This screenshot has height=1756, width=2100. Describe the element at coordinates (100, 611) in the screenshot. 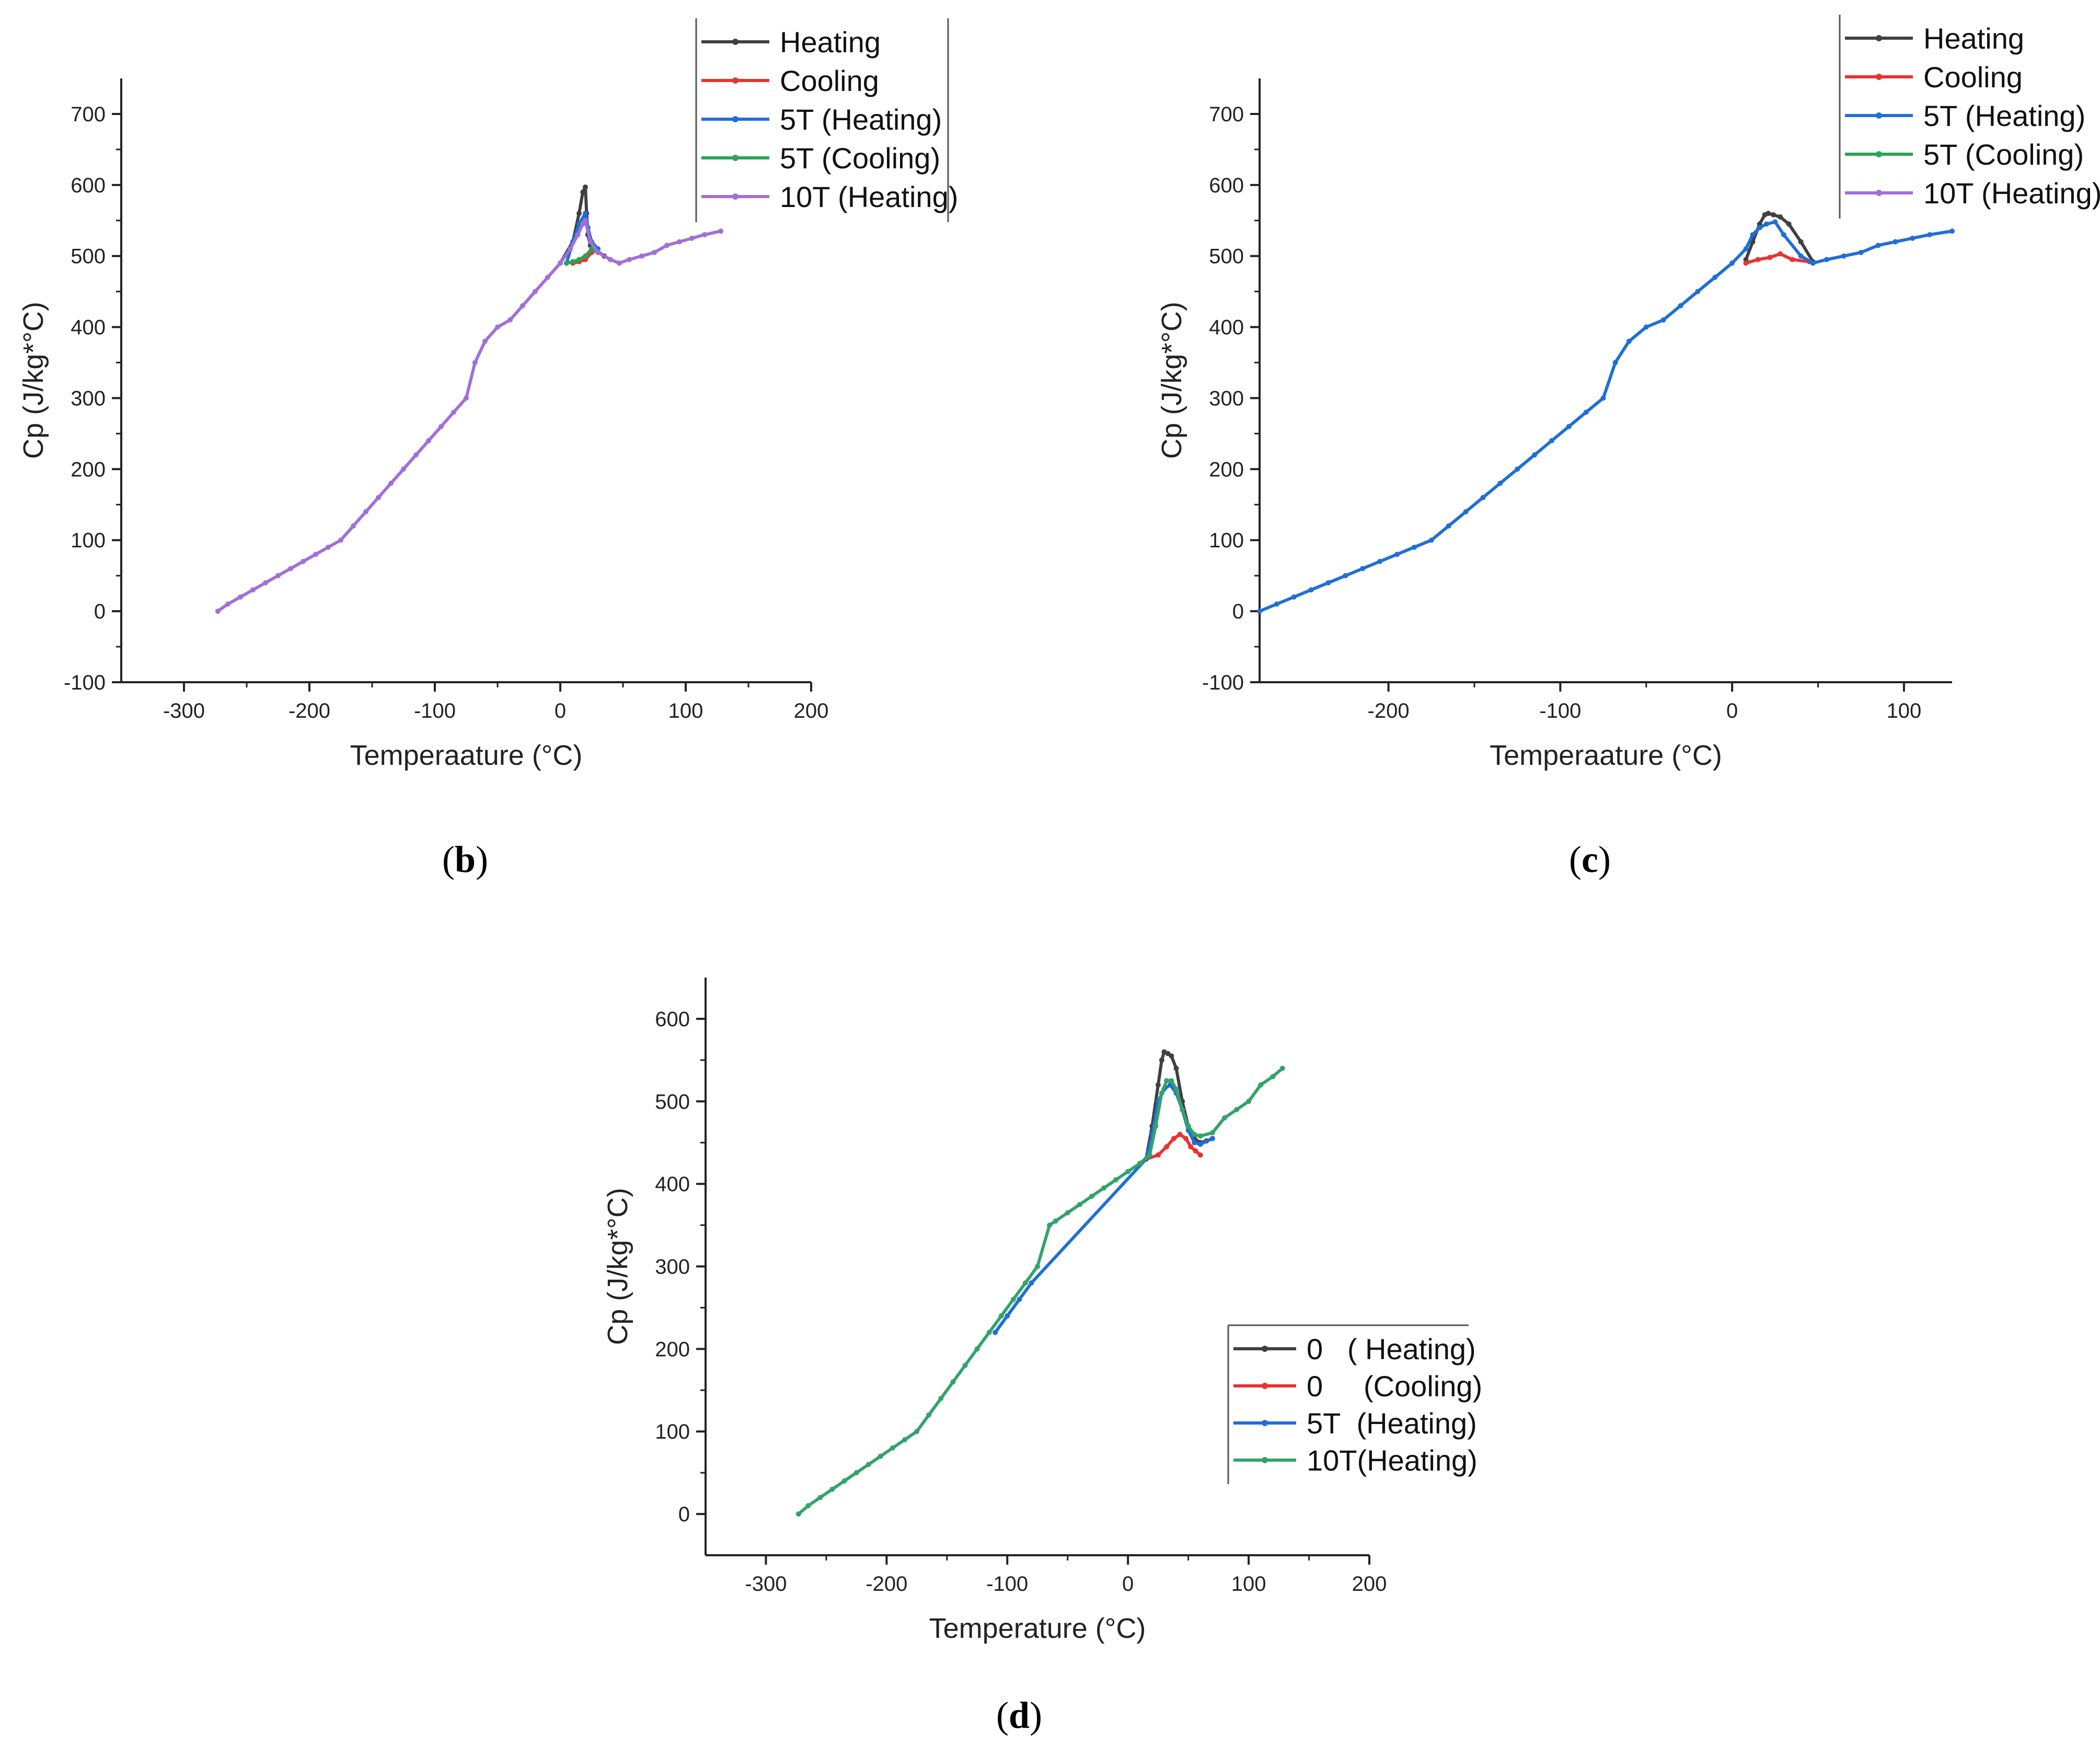

I see `y-tick-label: 0` at that location.